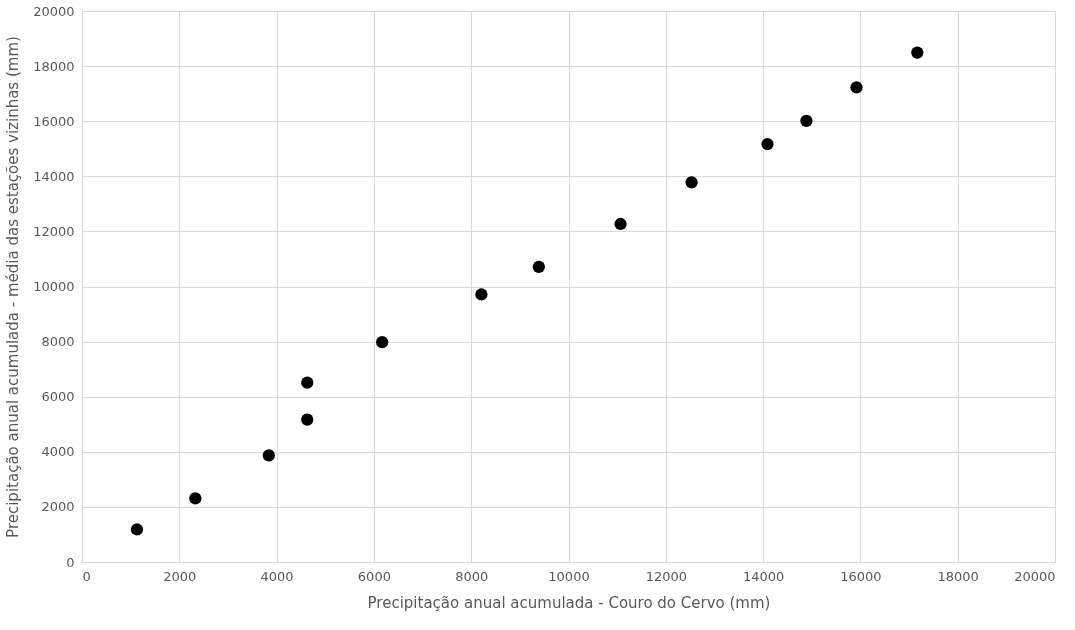 The image size is (1075, 630). I want to click on x-tick-label: 10000, so click(569, 576).